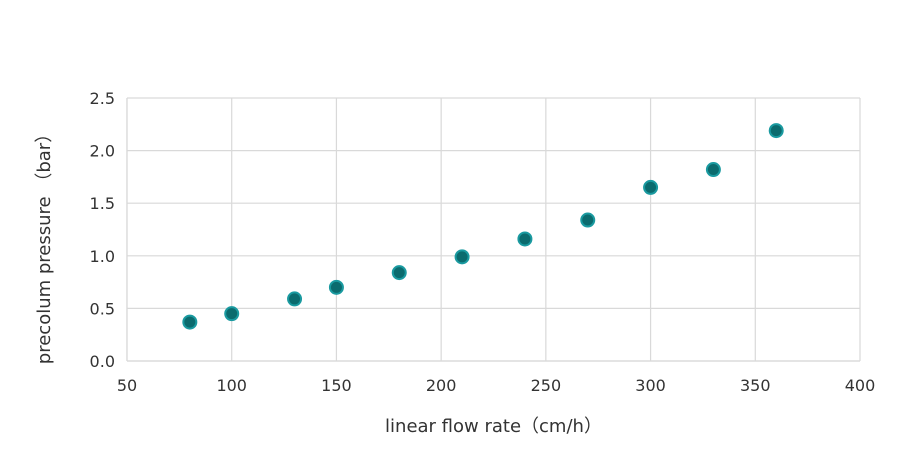  What do you see at coordinates (441, 385) in the screenshot?
I see `x-tick-label: 200` at bounding box center [441, 385].